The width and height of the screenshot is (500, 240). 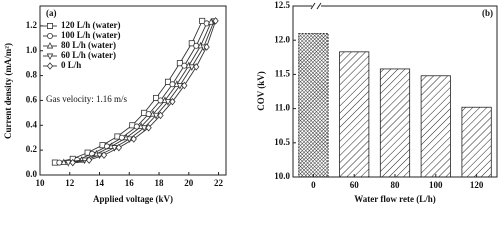 I want to click on x-tick-label: 18, so click(x=160, y=183).